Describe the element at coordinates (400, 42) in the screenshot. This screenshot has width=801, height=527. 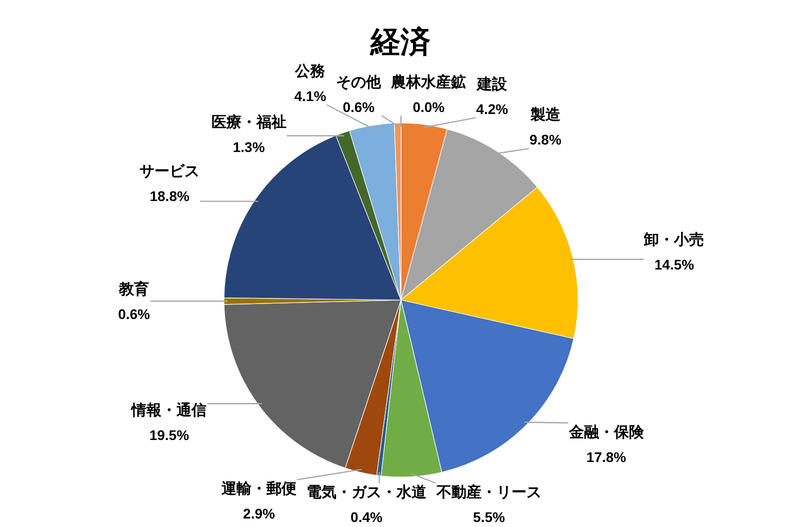
I see `title: 経済` at that location.